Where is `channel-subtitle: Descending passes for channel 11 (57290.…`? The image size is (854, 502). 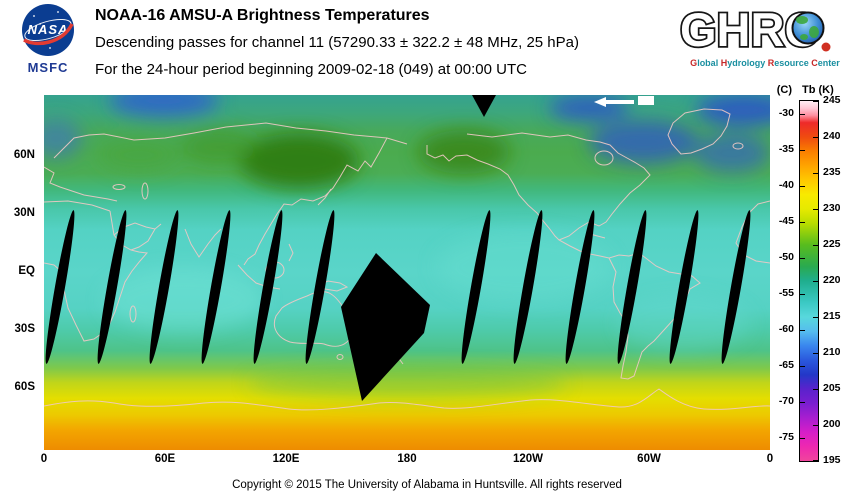 channel-subtitle: Descending passes for channel 11 (57290.… is located at coordinates (337, 42).